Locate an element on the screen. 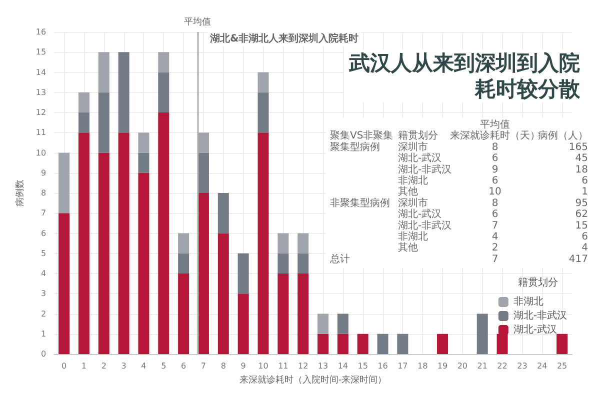 The height and width of the screenshot is (400, 600). x-tick-label: 0 is located at coordinates (64, 366).